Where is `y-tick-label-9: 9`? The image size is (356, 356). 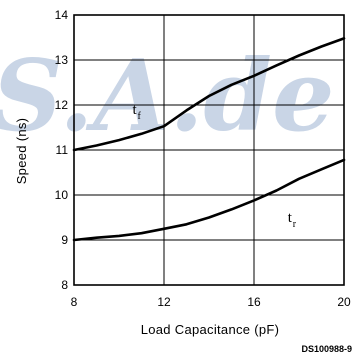
y-tick-label-9: 9 is located at coordinates (64, 240).